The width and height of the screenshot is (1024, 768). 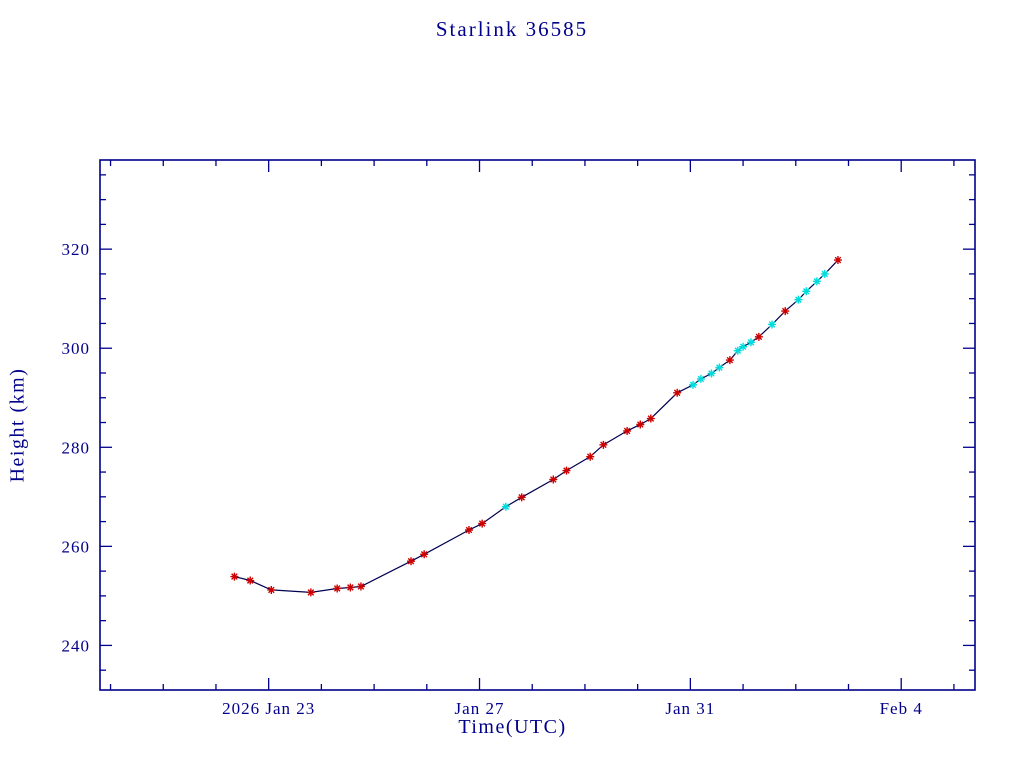 I want to click on y-tick-label: 280, so click(x=76, y=447).